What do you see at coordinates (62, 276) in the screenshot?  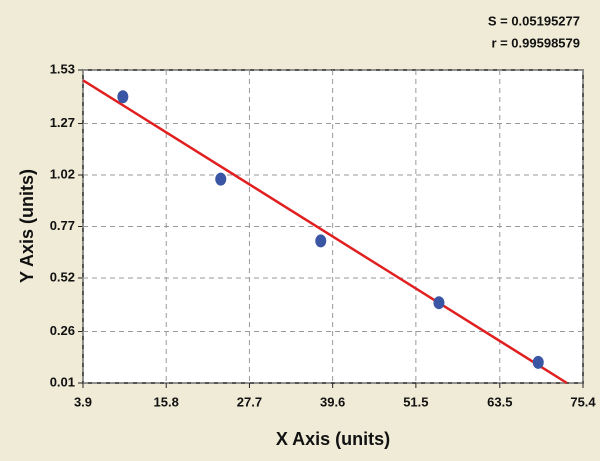 I see `y-tick-label: 0.52` at bounding box center [62, 276].